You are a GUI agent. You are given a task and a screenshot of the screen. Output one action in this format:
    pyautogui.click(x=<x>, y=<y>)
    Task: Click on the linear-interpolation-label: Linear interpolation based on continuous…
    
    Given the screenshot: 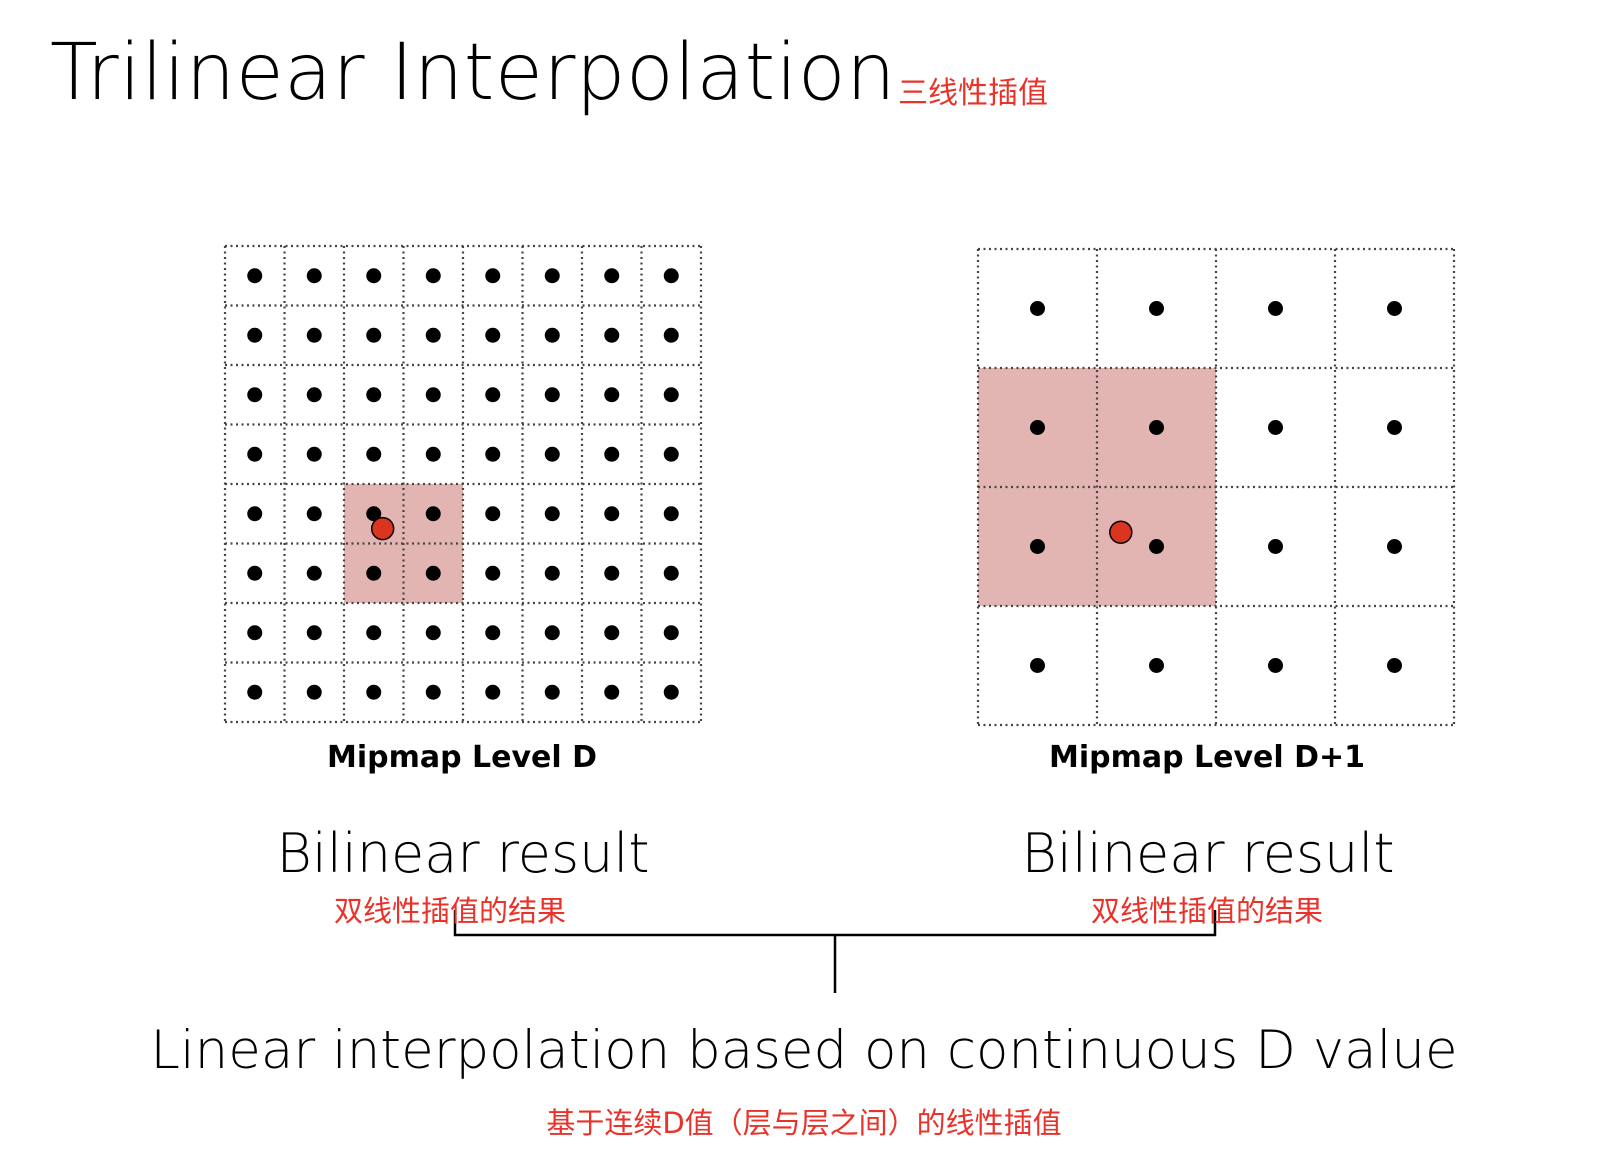 What is the action you would take?
    pyautogui.click(x=804, y=1050)
    